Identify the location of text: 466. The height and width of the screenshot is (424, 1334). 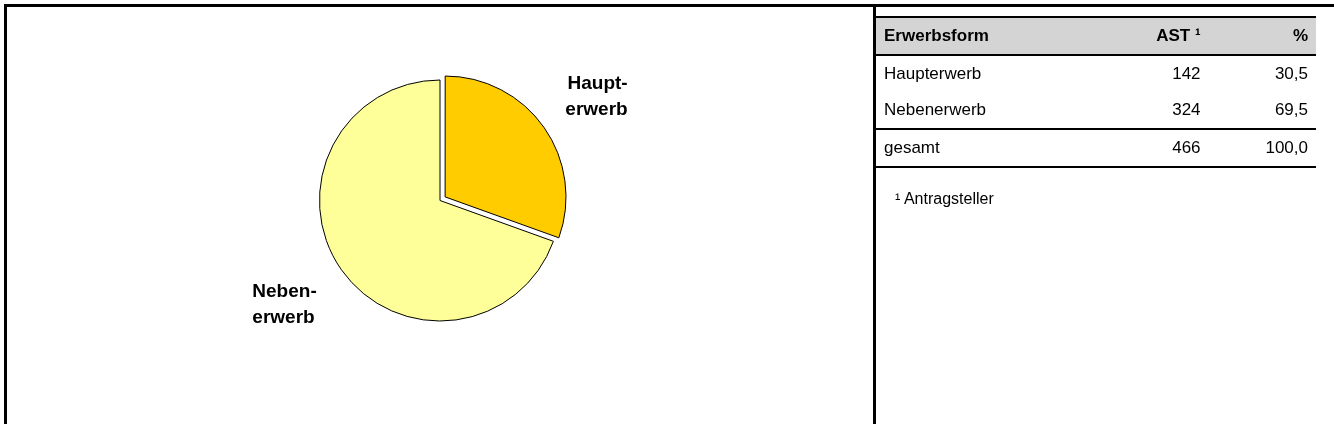
(1153, 148).